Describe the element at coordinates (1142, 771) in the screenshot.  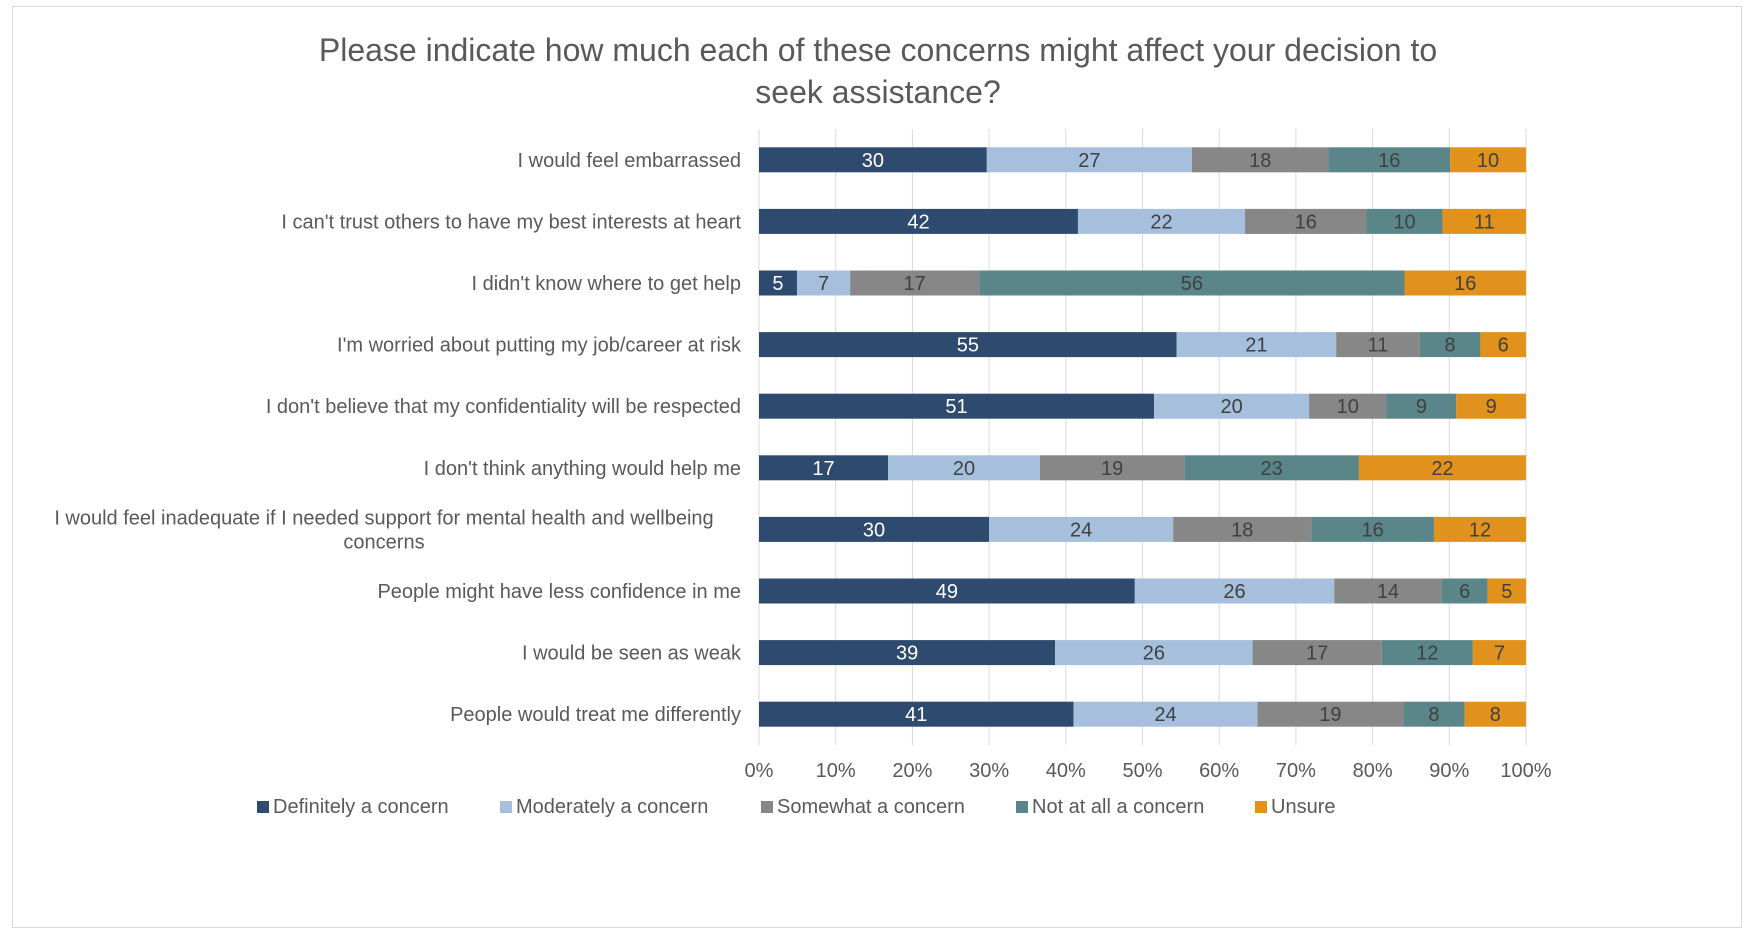
I see `x-tick-label: 50%` at that location.